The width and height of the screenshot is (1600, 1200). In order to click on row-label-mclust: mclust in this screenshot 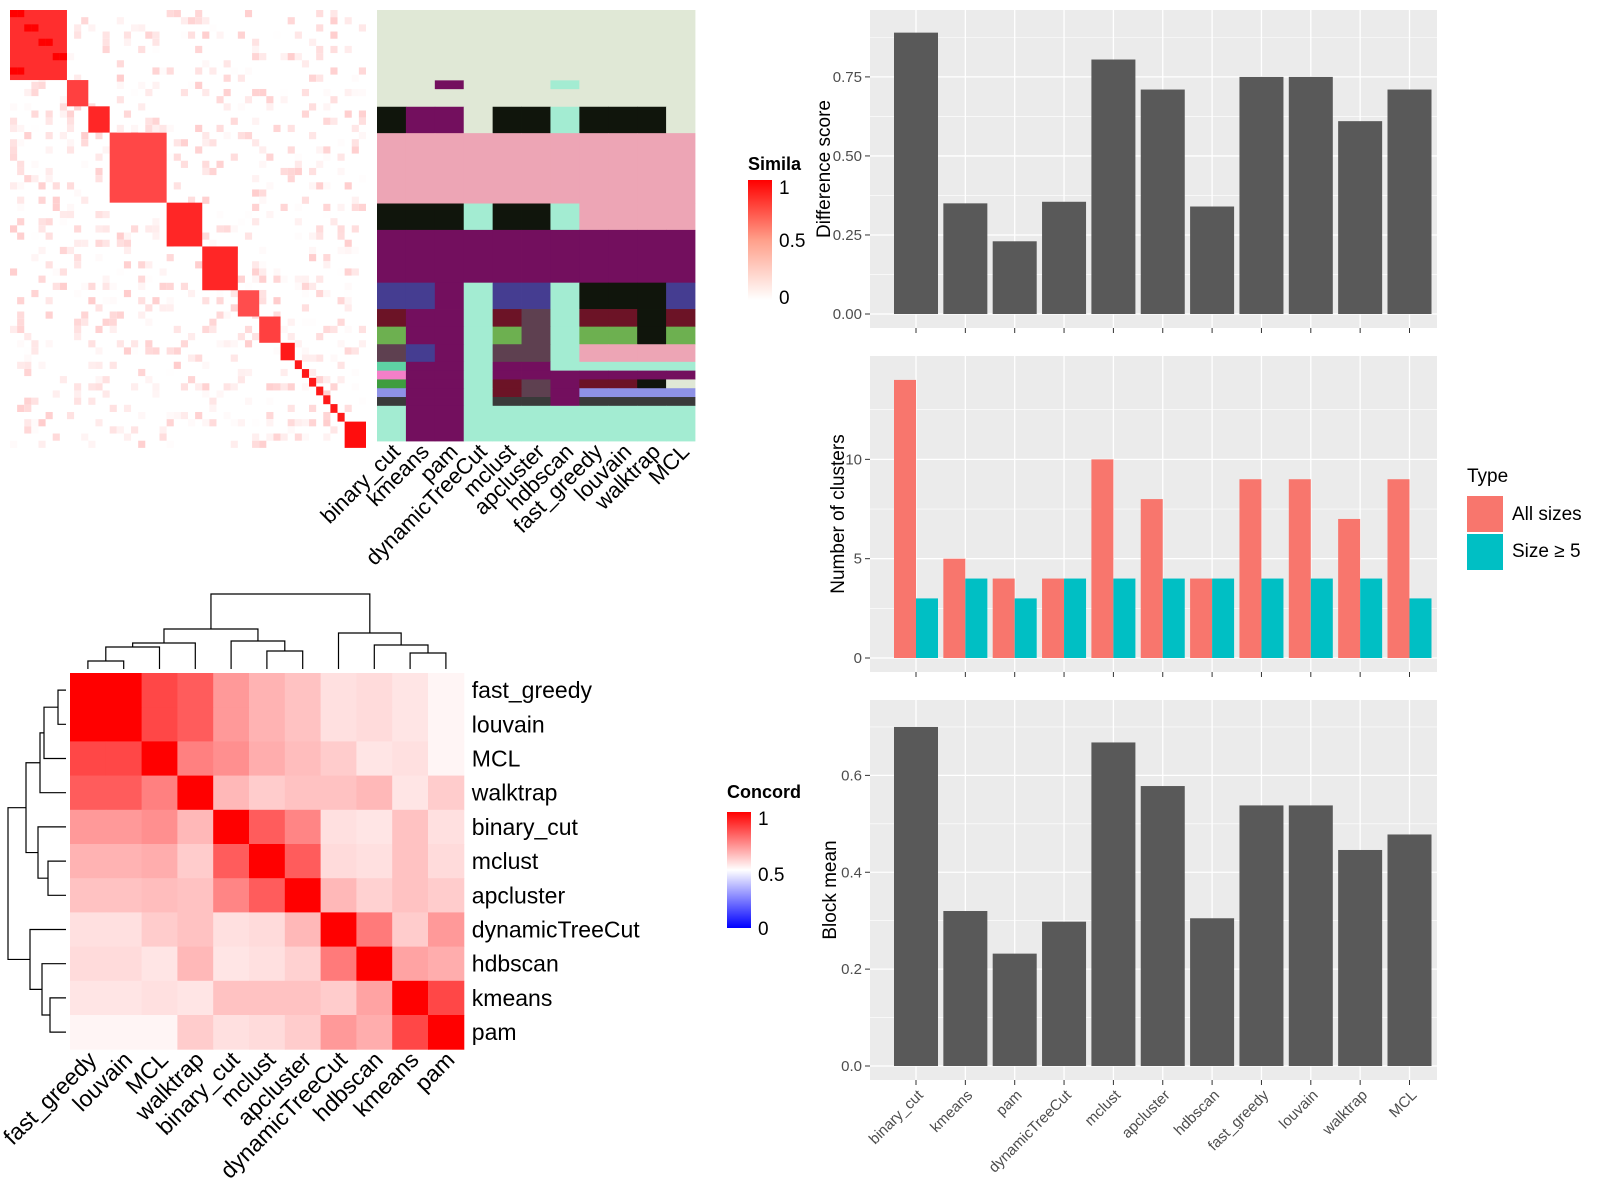, I will do `click(505, 861)`.